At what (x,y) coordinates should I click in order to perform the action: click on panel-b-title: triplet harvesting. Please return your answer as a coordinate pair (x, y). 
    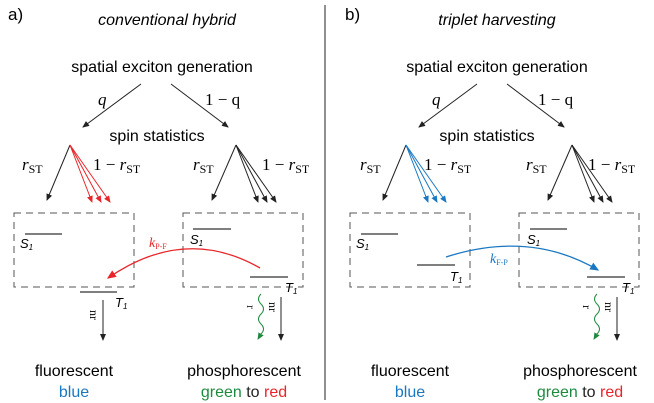
    Looking at the image, I should click on (496, 20).